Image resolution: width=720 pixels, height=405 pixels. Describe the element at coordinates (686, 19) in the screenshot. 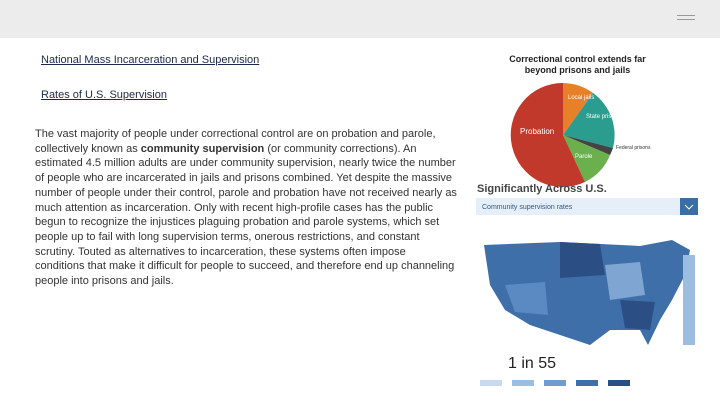

I see `menu-icon` at that location.